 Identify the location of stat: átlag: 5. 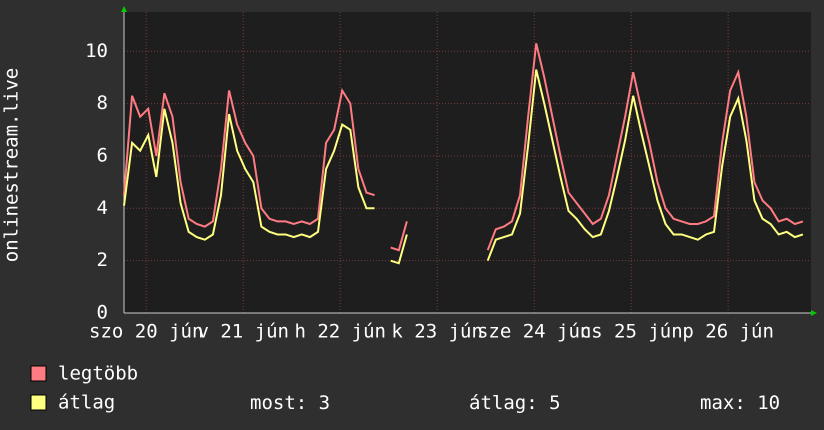
(515, 403).